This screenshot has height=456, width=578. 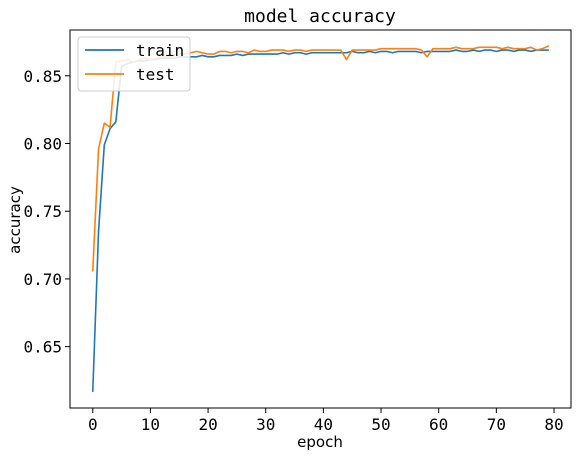 What do you see at coordinates (42, 279) in the screenshot?
I see `y-tick-label: 0.70` at bounding box center [42, 279].